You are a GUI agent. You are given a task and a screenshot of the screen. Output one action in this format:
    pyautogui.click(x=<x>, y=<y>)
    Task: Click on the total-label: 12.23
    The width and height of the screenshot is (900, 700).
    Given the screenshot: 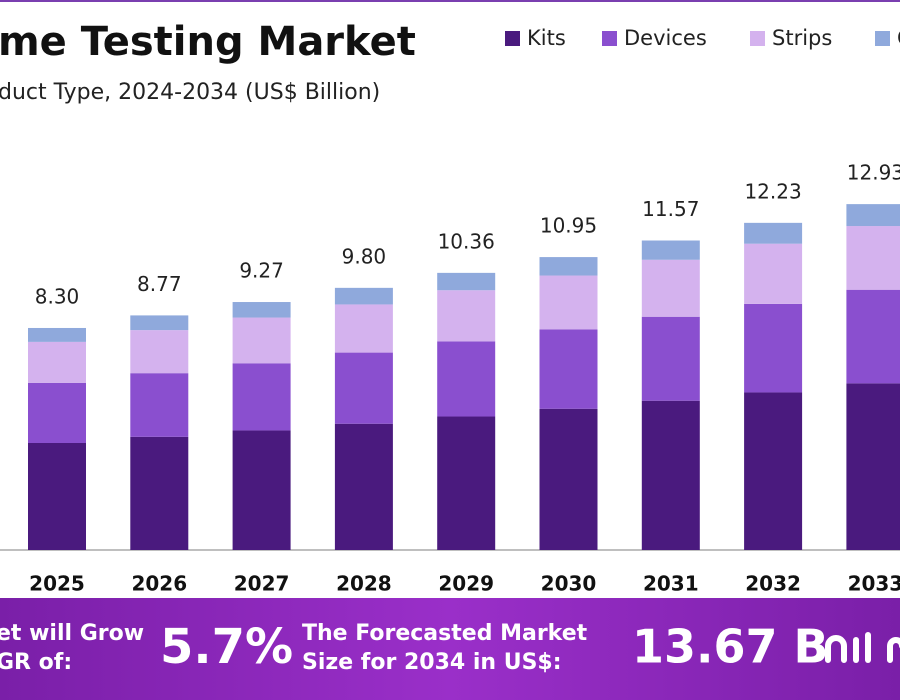 What is the action you would take?
    pyautogui.click(x=772, y=191)
    